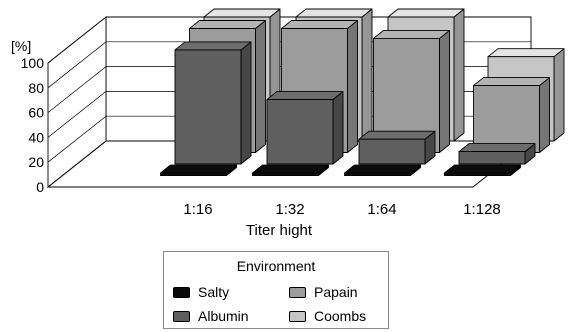  What do you see at coordinates (381, 209) in the screenshot?
I see `x-tick-label: 1:64` at bounding box center [381, 209].